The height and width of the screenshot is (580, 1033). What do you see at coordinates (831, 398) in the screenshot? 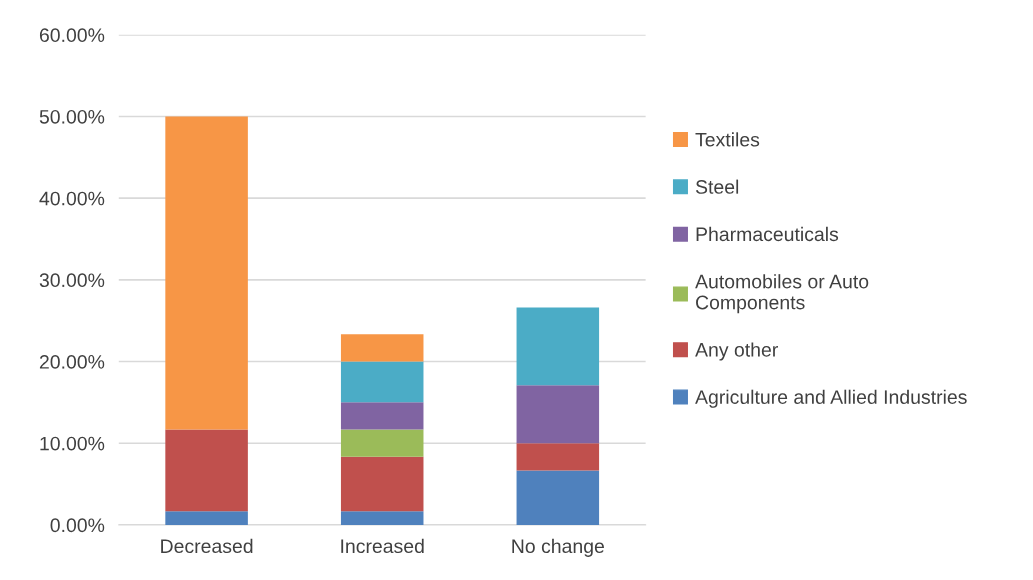
I see `legend-label: Agriculture and Allied Industries` at bounding box center [831, 398].